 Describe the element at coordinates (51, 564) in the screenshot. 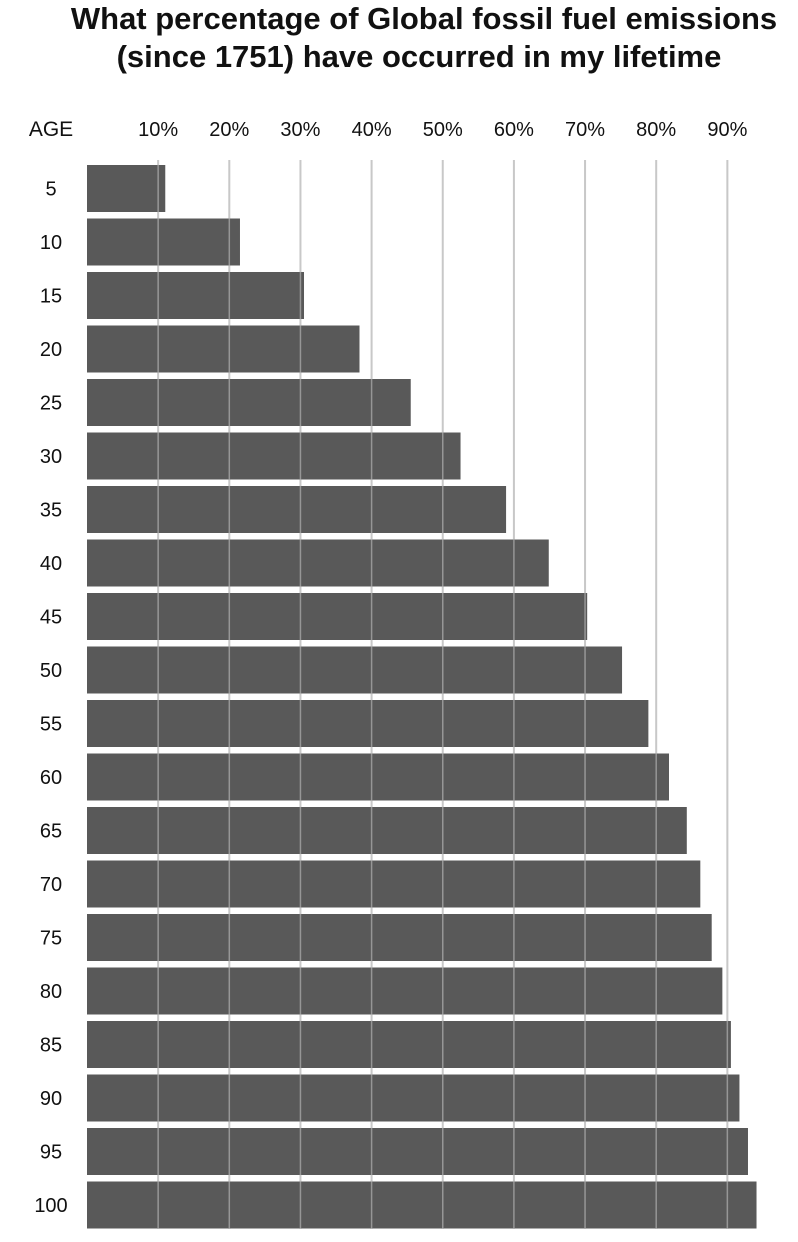

I see `y-tick-label: 40` at that location.